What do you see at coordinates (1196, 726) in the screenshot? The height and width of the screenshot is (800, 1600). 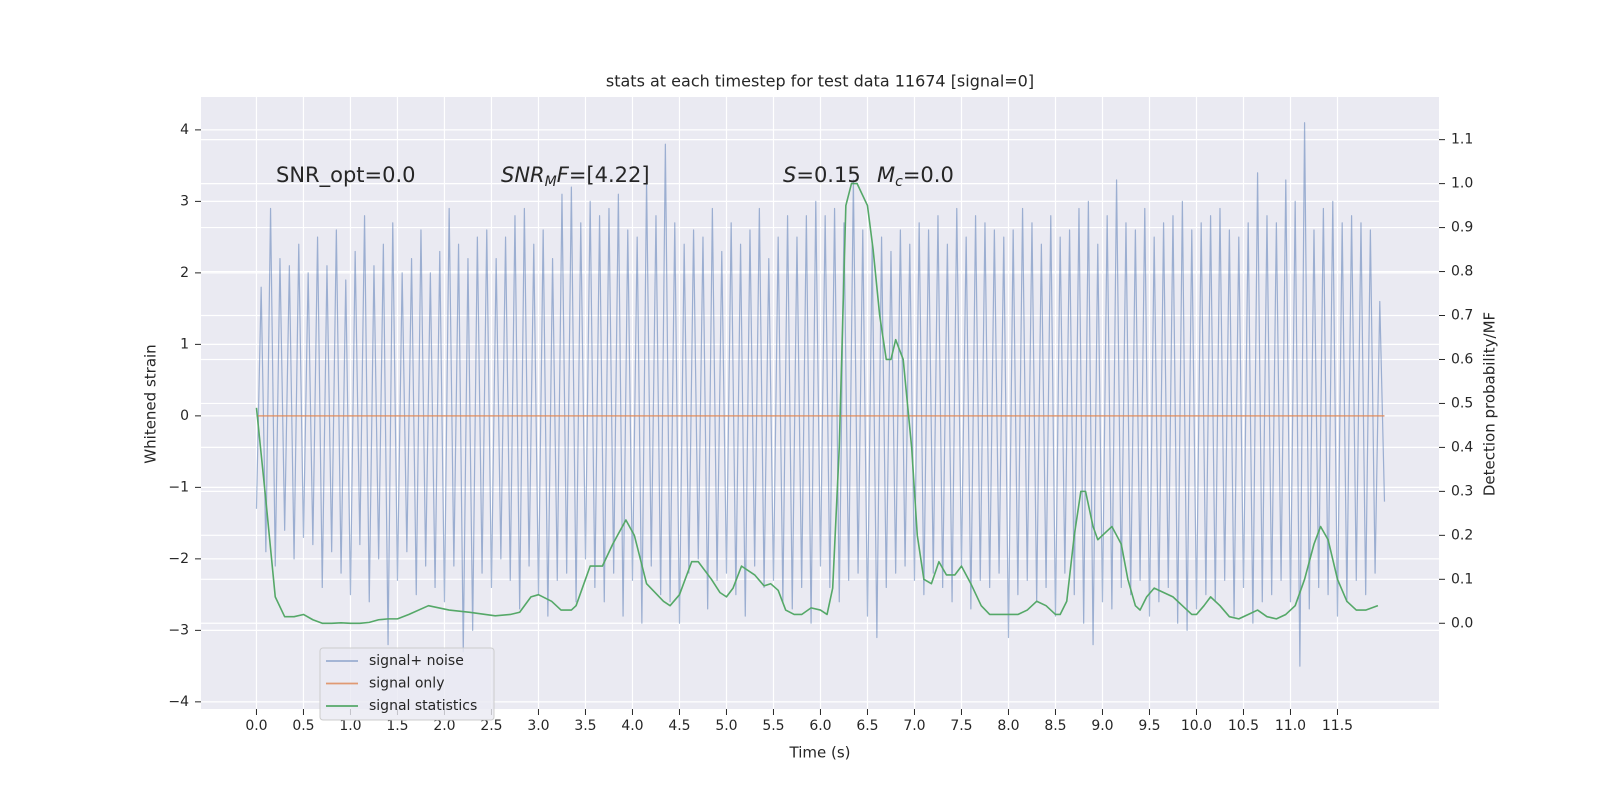 I see `x-tick-label: 10.0` at bounding box center [1196, 726].